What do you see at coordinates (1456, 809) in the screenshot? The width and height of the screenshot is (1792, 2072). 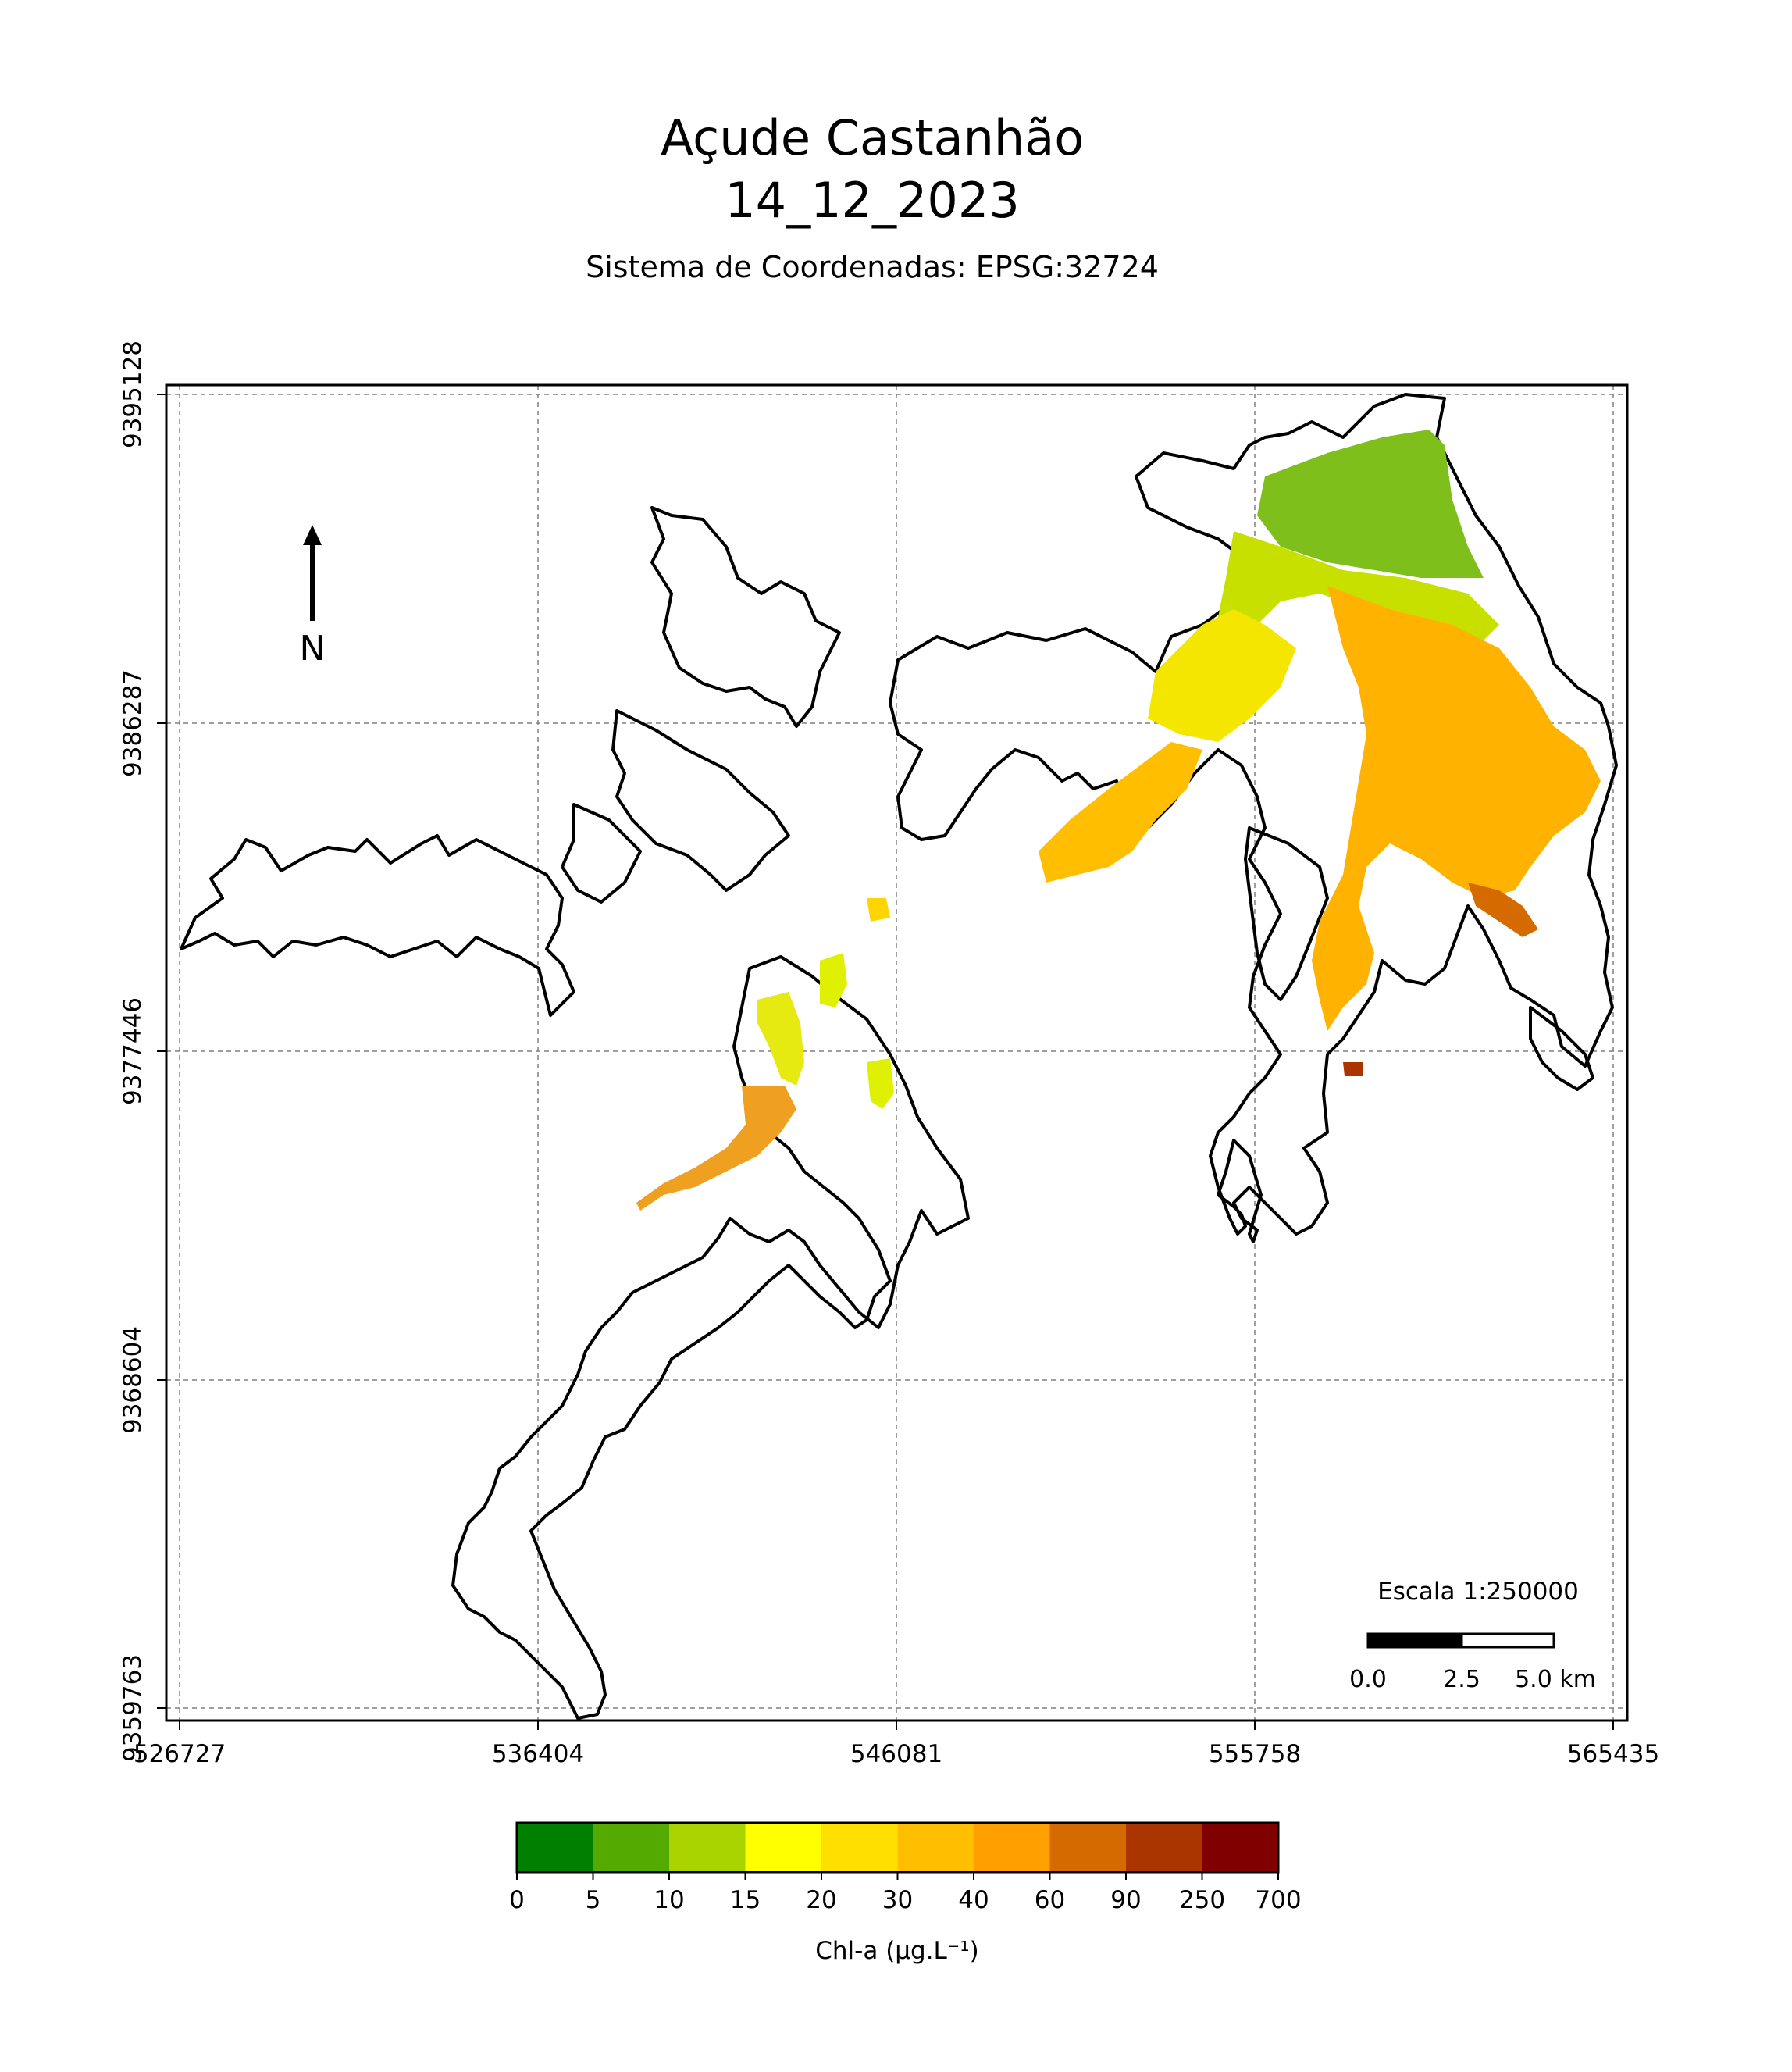 I see `chl-east-orange` at bounding box center [1456, 809].